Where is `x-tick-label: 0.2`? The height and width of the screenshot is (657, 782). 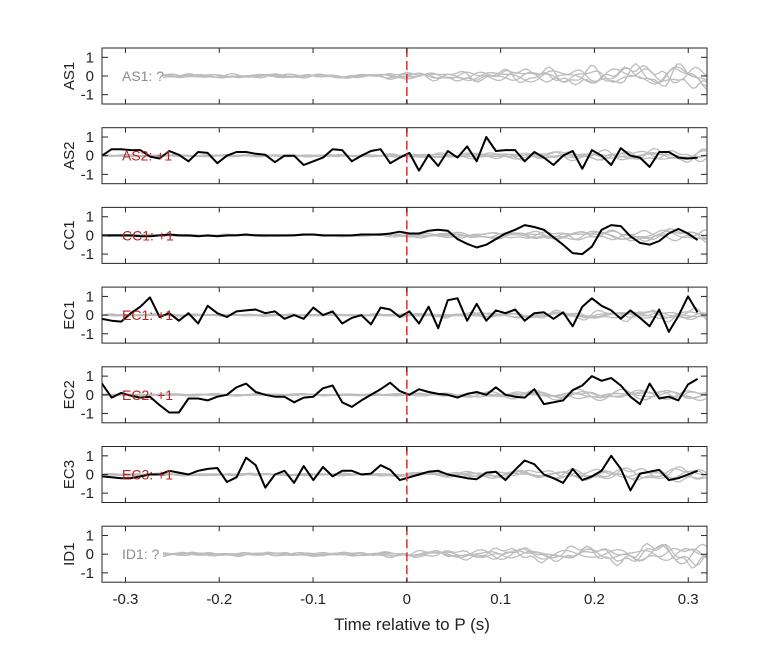
x-tick-label: 0.2 is located at coordinates (594, 599).